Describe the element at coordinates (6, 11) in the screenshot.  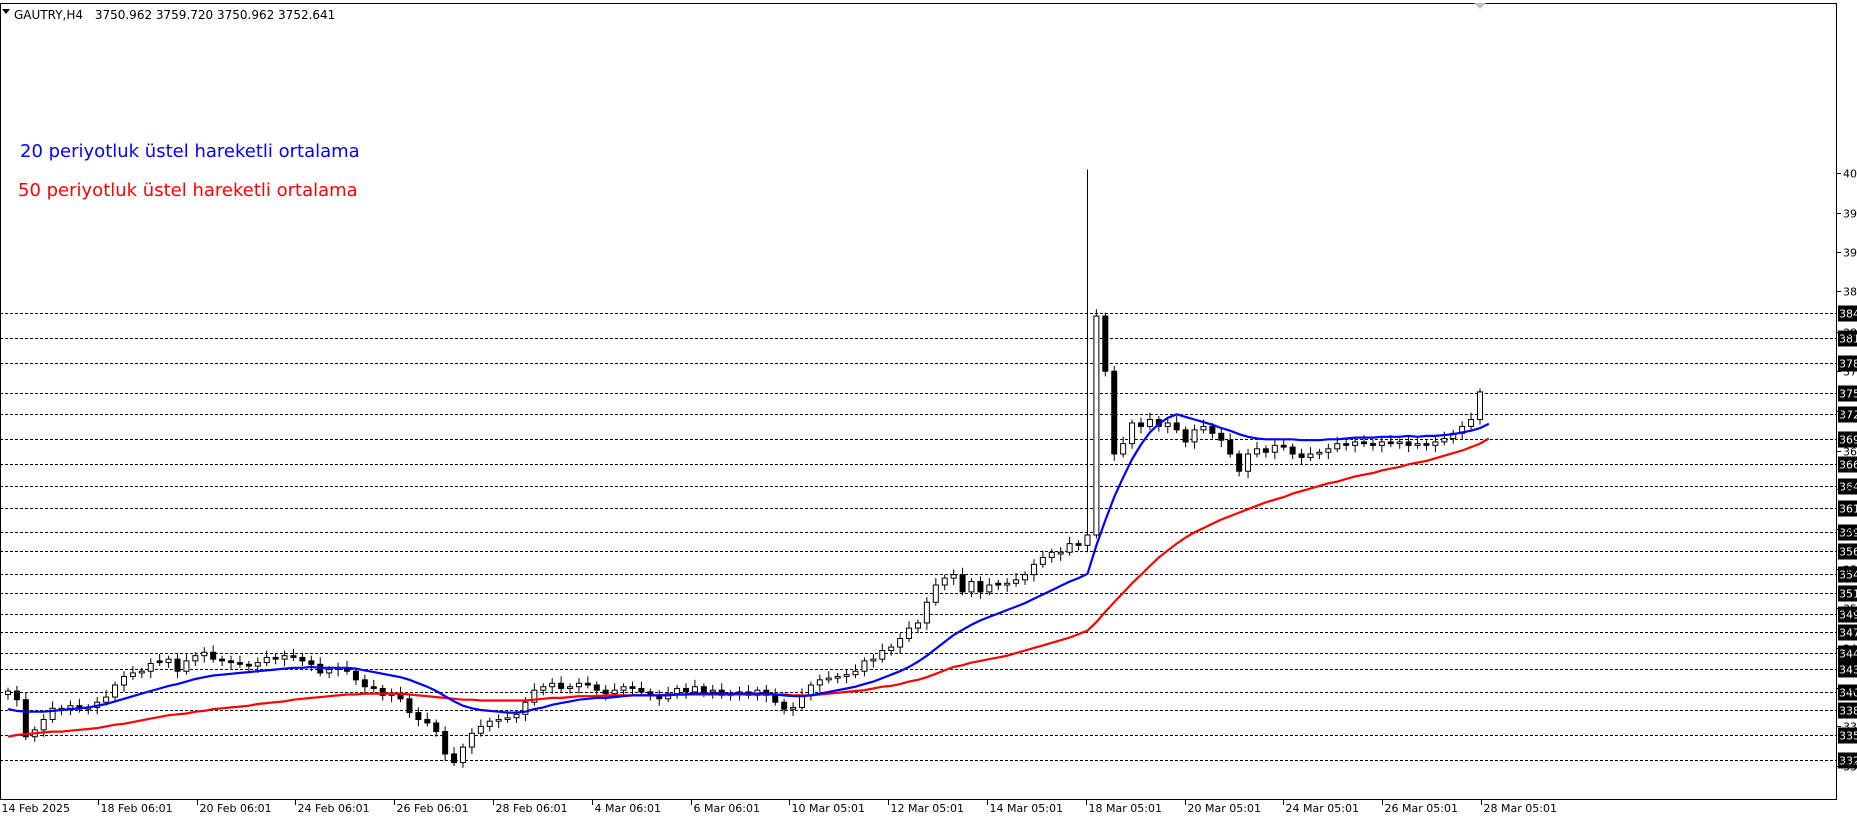
I see `symbol-dropdown-icon` at that location.